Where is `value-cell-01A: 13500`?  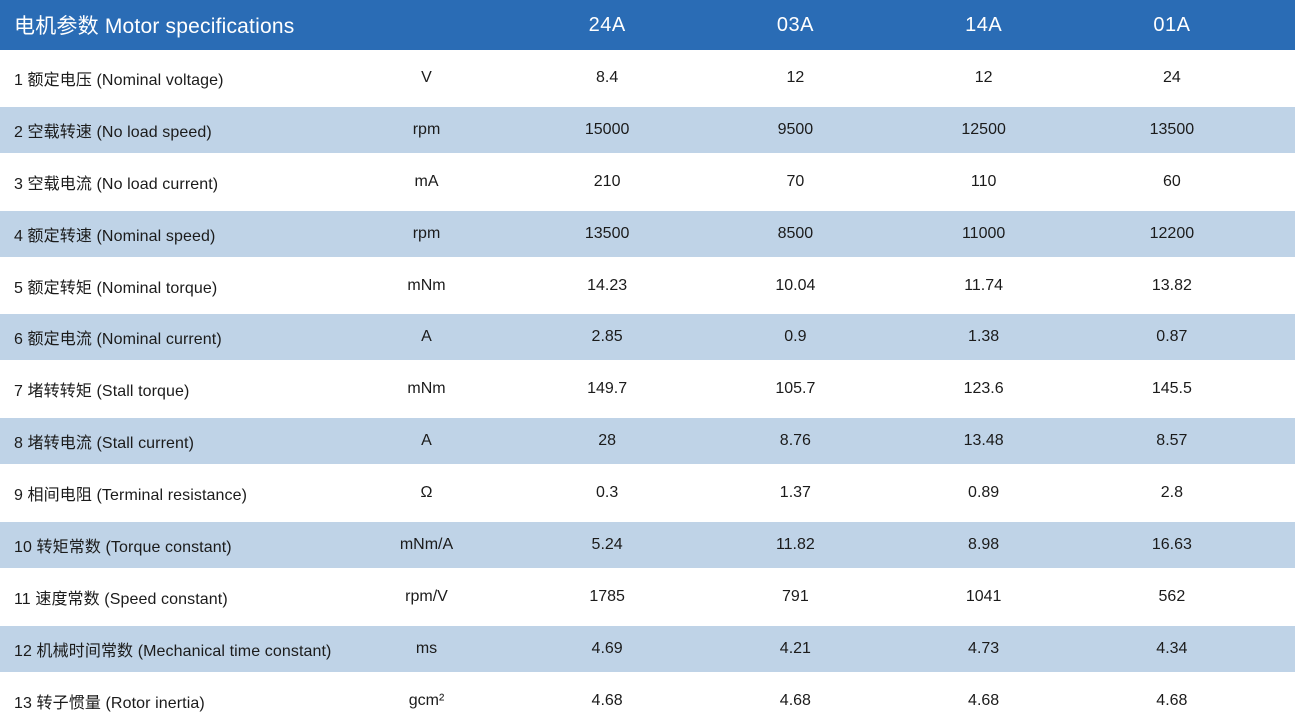
value-cell-01A: 13500 is located at coordinates (1172, 129).